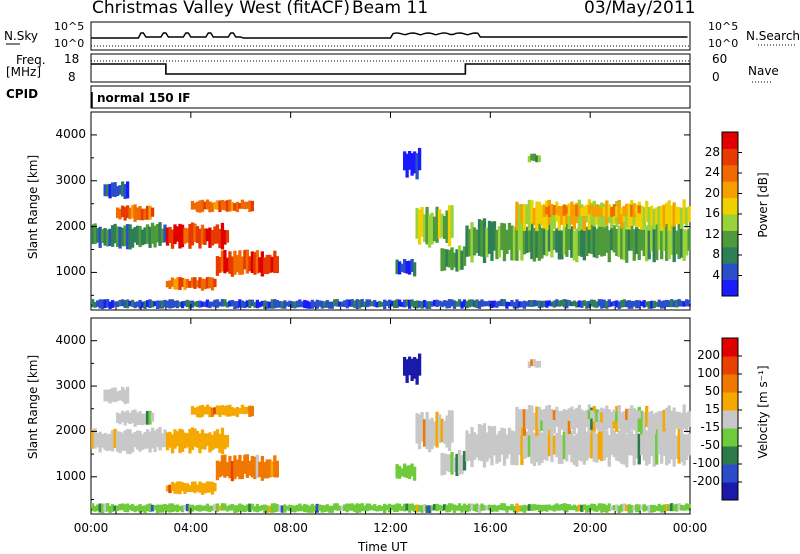  I want to click on panel-frame, so click(390, 36).